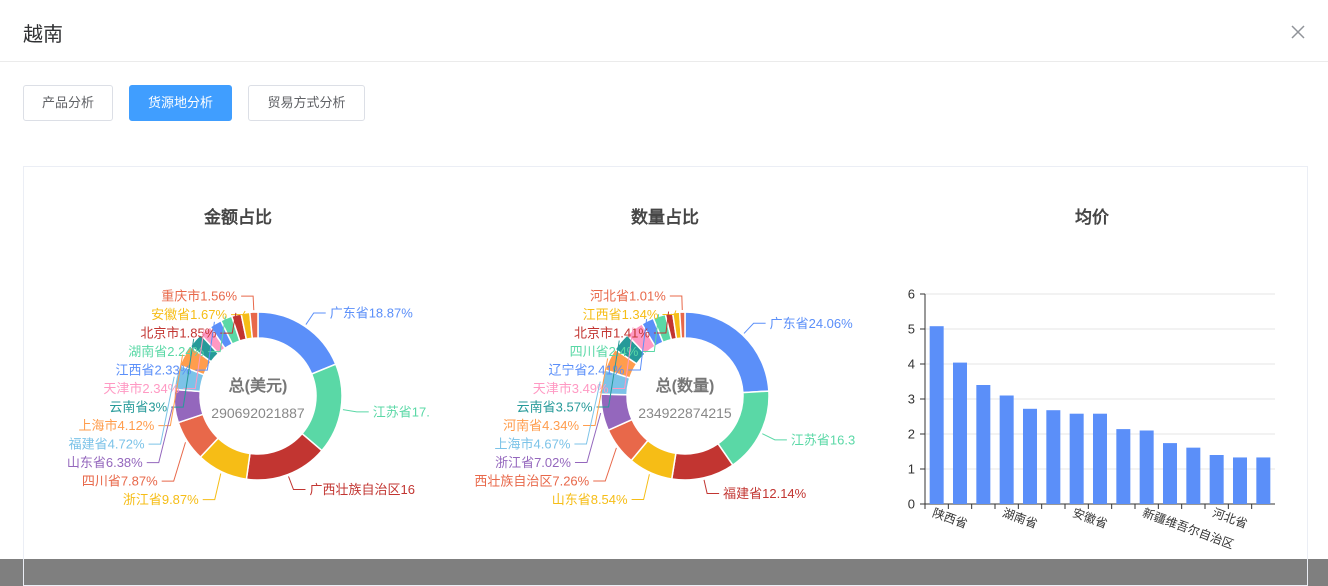 This screenshot has width=1328, height=586. What do you see at coordinates (911, 329) in the screenshot?
I see `y-tick-label: 5` at bounding box center [911, 329].